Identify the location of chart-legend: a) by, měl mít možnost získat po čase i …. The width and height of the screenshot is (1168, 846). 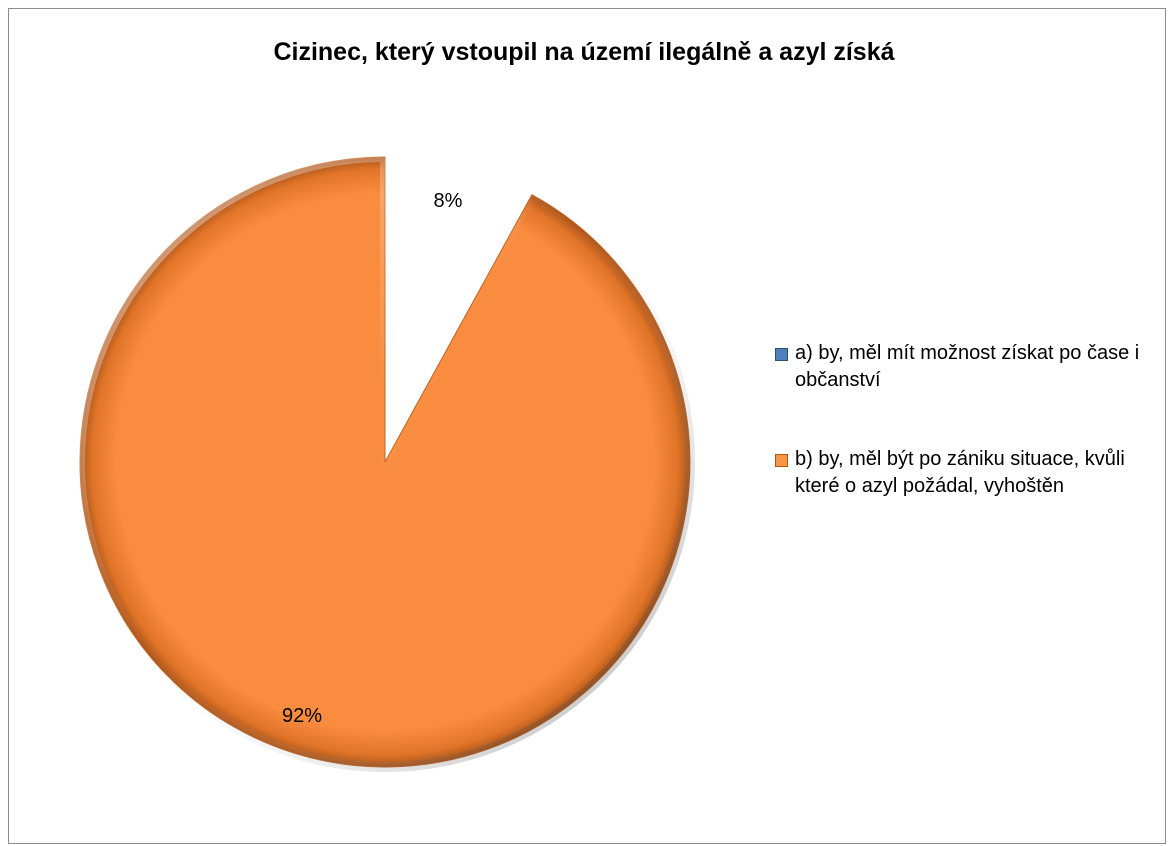
(965, 446).